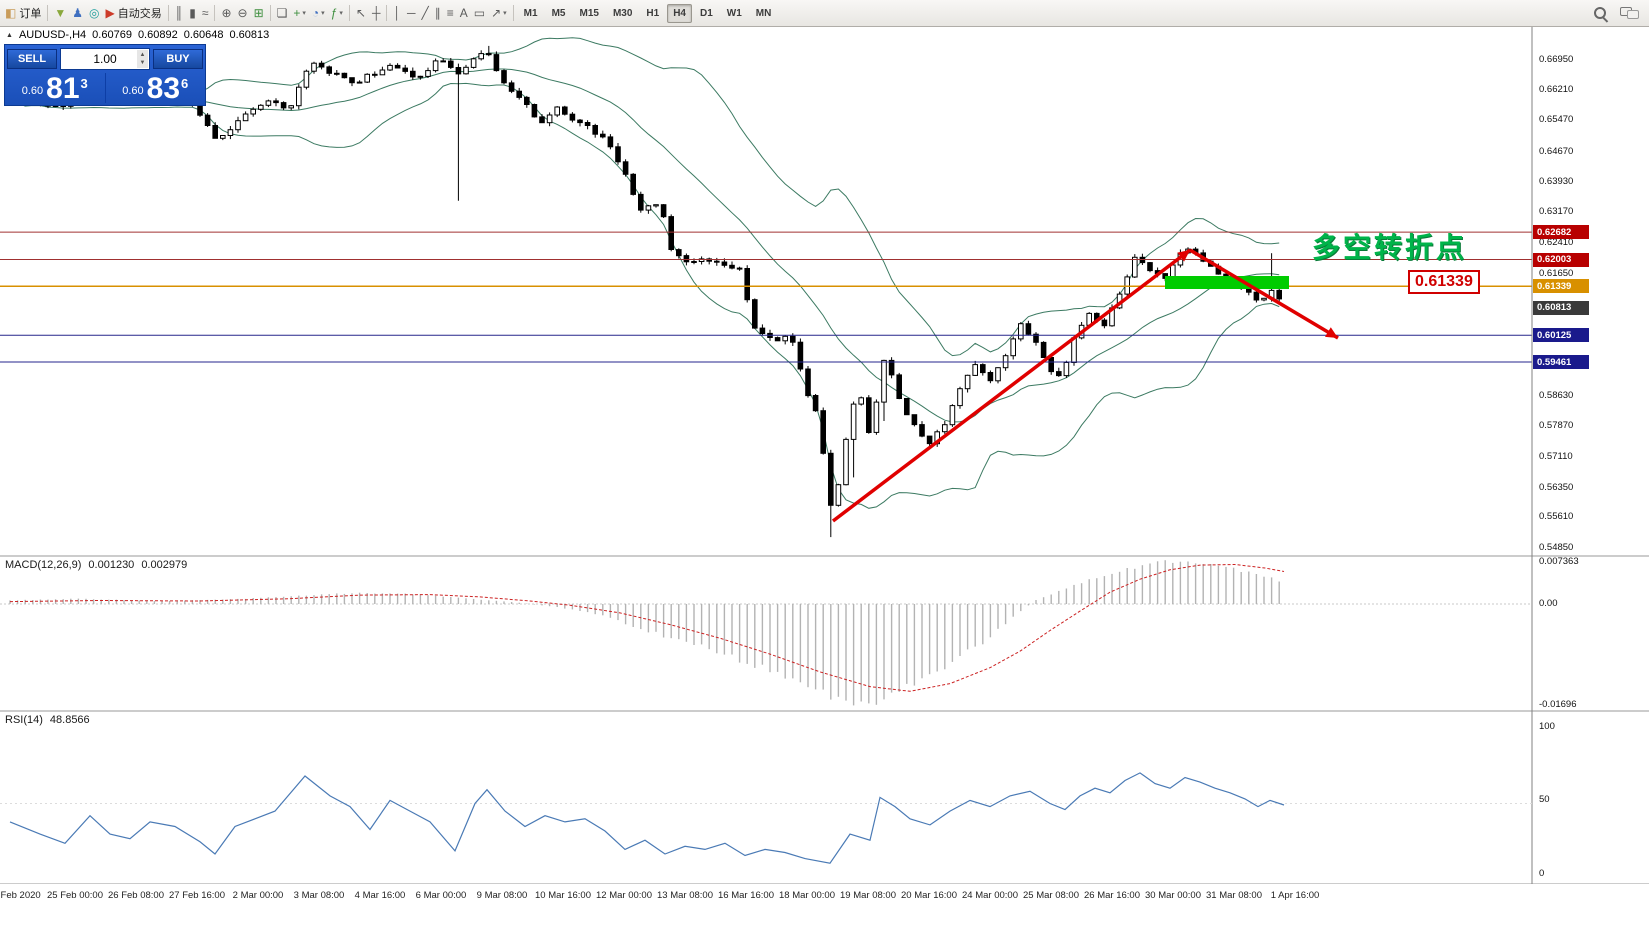  What do you see at coordinates (558, 13) in the screenshot?
I see `timeframe-m5-button: M5` at bounding box center [558, 13].